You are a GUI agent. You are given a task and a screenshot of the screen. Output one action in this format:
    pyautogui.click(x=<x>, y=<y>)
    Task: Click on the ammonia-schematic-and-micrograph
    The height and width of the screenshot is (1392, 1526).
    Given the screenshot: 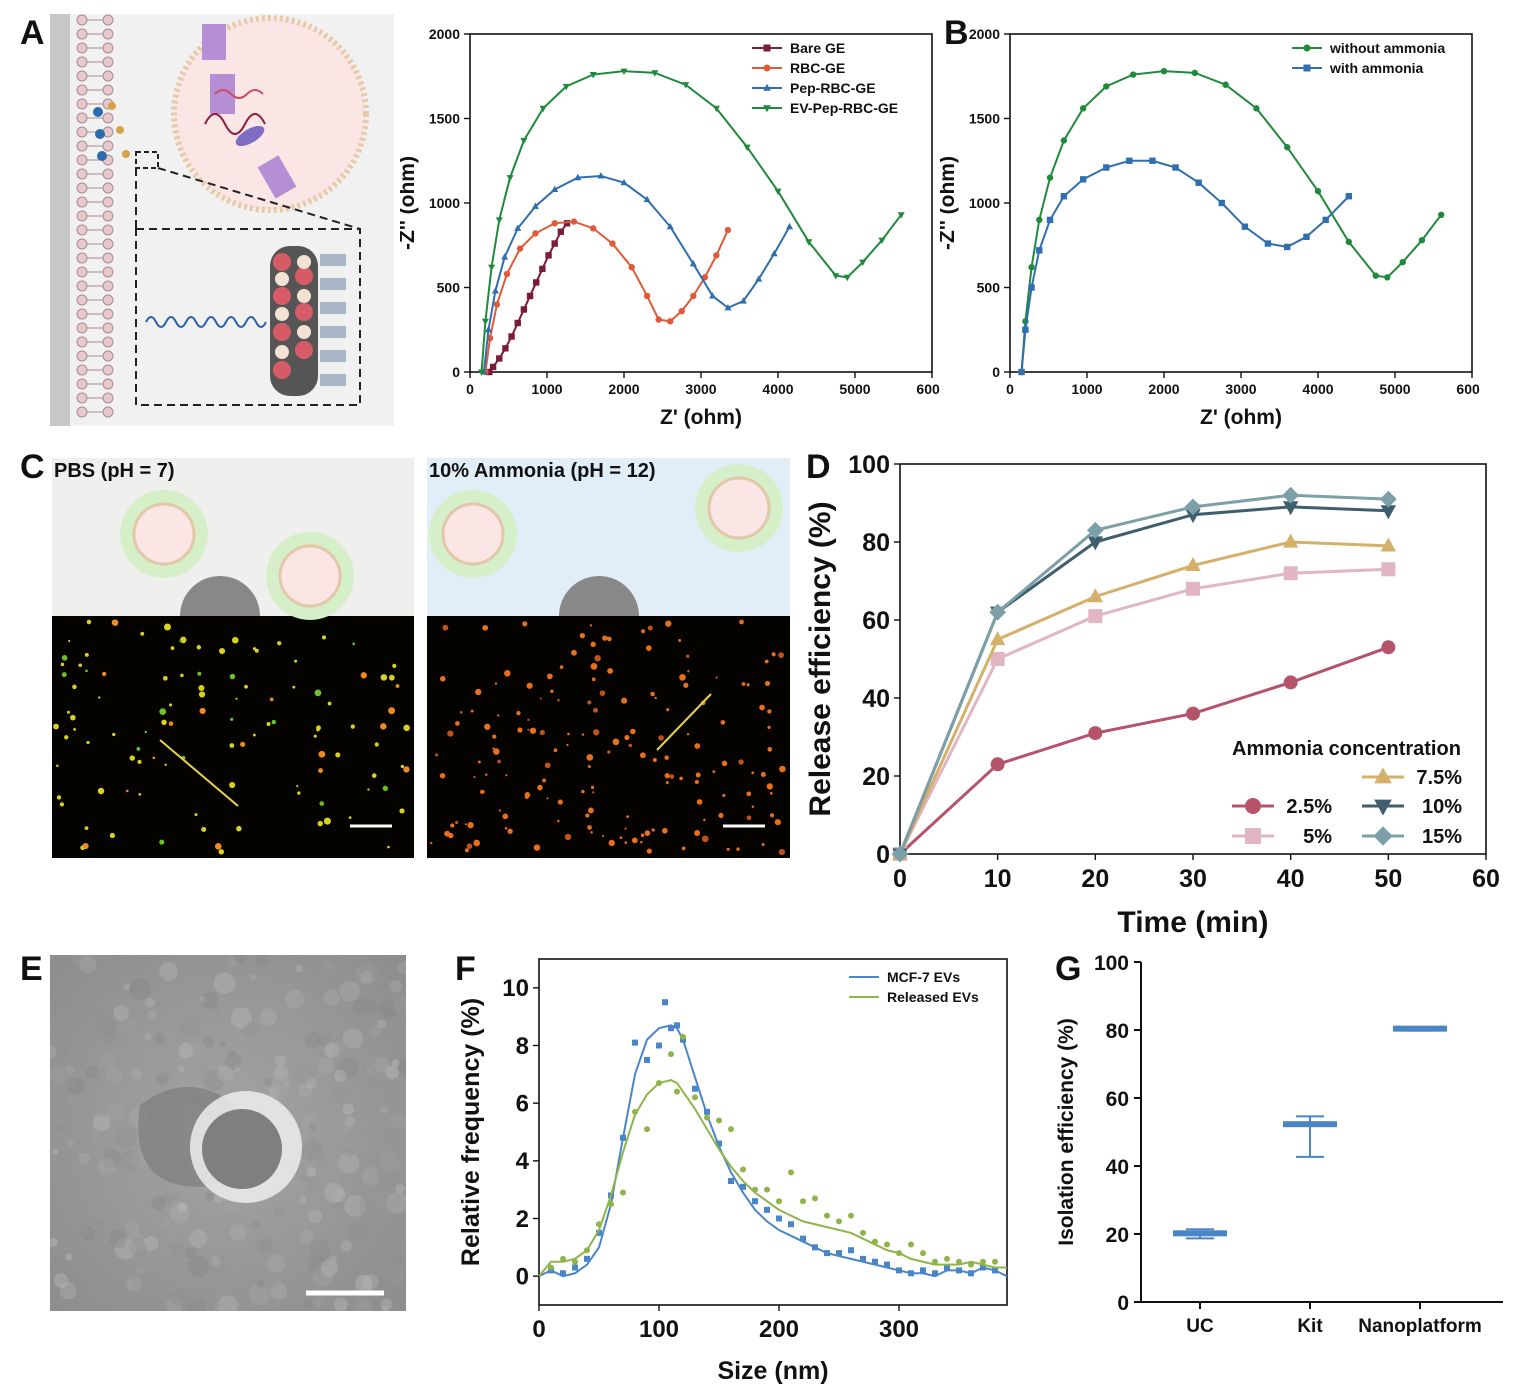 What is the action you would take?
    pyautogui.click(x=608, y=658)
    